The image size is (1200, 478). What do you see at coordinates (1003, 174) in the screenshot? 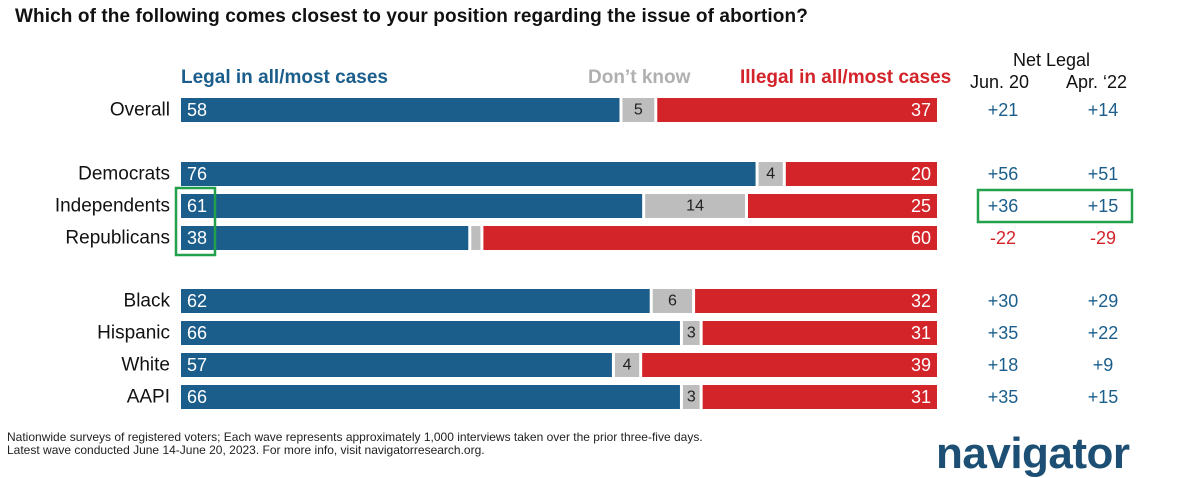
I see `net-jun-democrats: +56` at bounding box center [1003, 174].